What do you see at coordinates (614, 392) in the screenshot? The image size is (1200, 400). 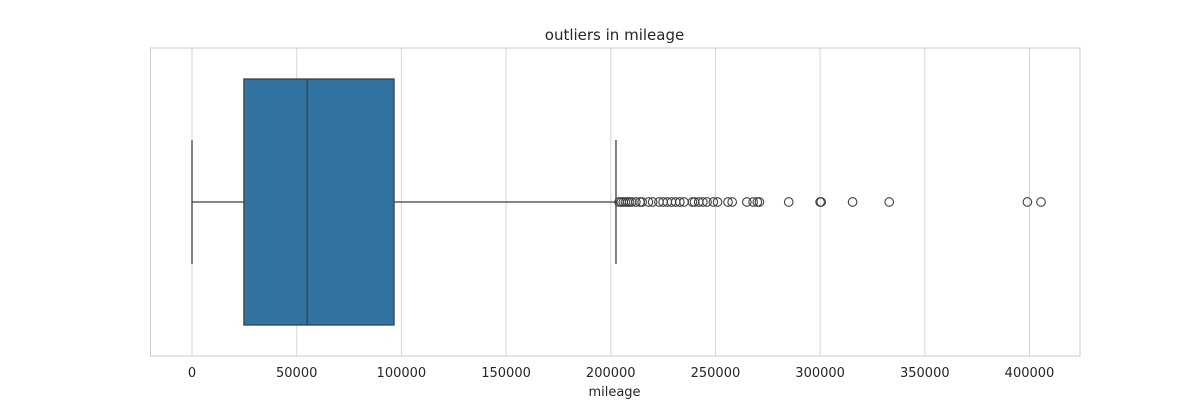 I see `x-axis-label: mileage` at bounding box center [614, 392].